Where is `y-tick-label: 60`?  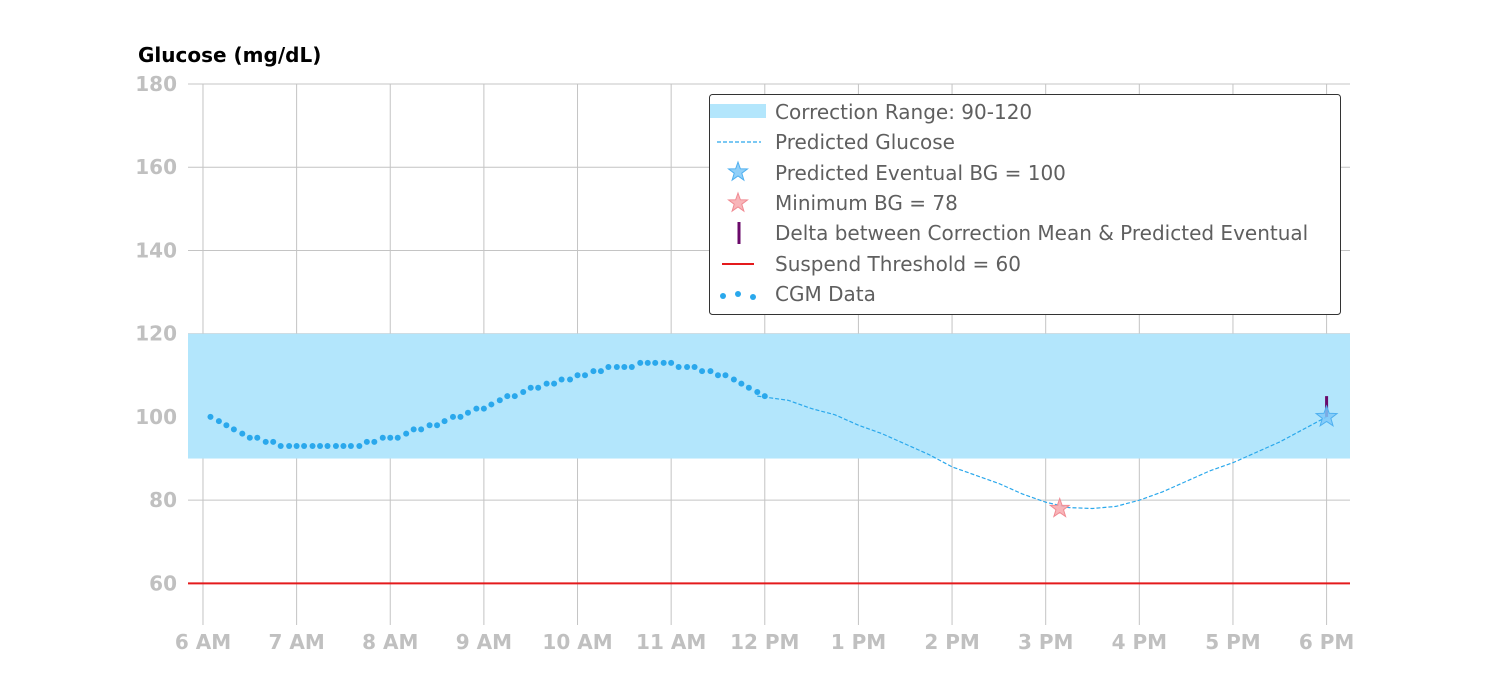 y-tick-label: 60 is located at coordinates (163, 583).